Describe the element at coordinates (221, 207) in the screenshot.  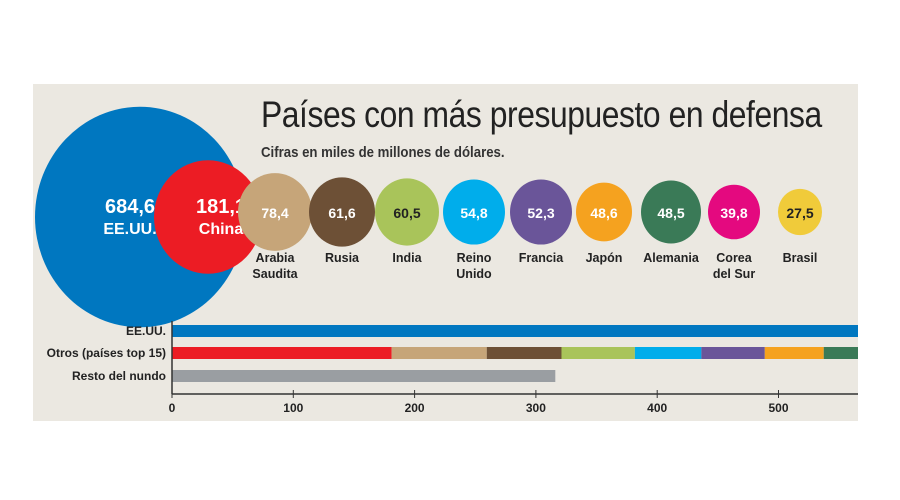
I see `bubble-value: 181,1` at that location.